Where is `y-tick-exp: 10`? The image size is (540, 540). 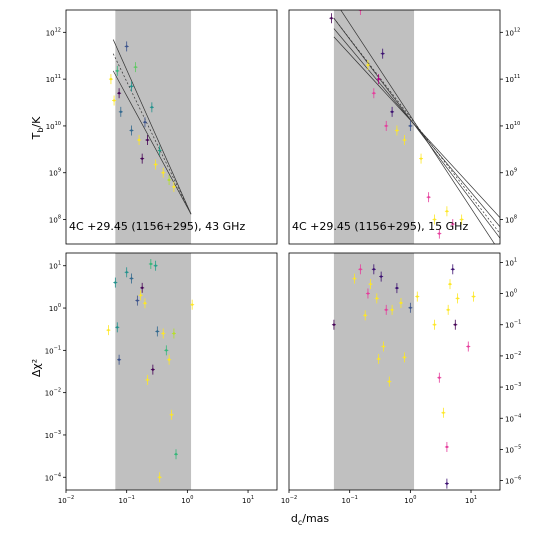 y-tick-exp: 10 is located at coordinates (58, 124).